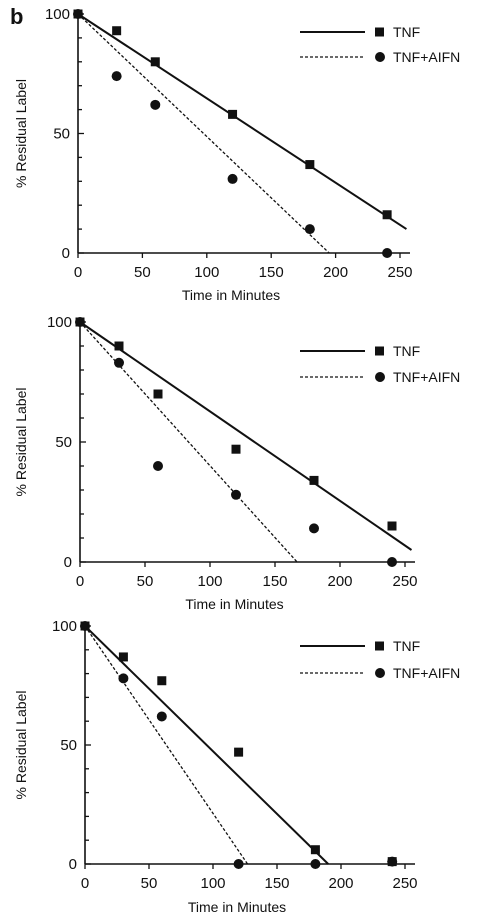 Image resolution: width=484 pixels, height=917 pixels. What do you see at coordinates (17, 16) in the screenshot?
I see `panel-label: b` at bounding box center [17, 16].